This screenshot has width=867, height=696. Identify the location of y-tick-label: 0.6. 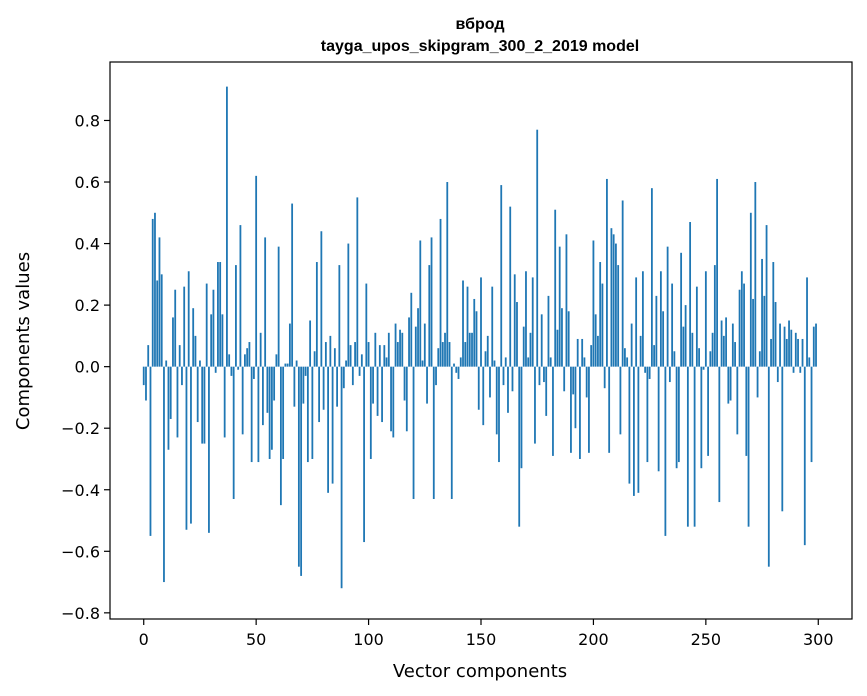
(87, 182).